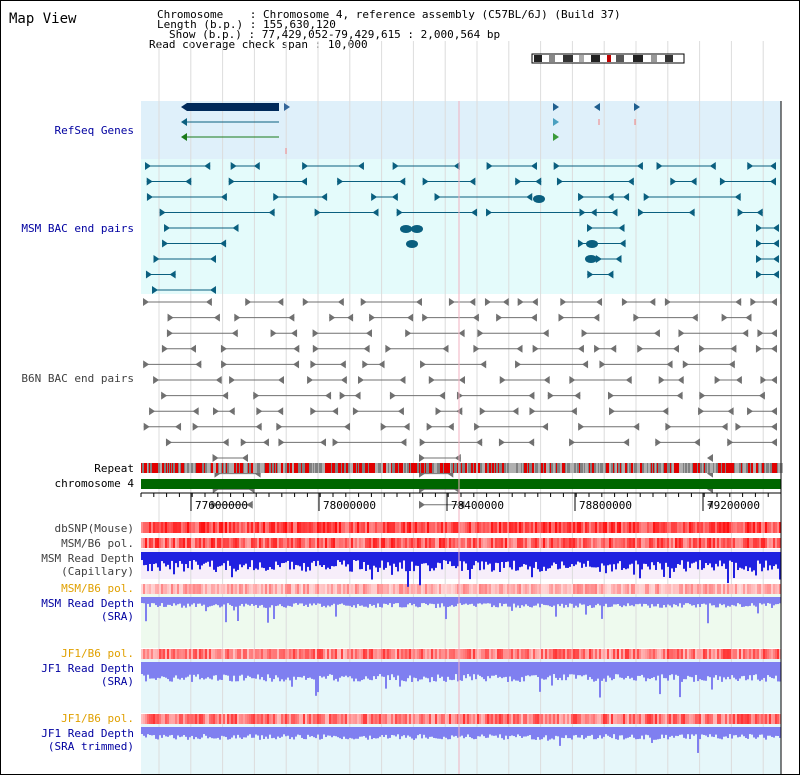  I want to click on label-msm-depth-cap-2: (Capillary), so click(97, 571).